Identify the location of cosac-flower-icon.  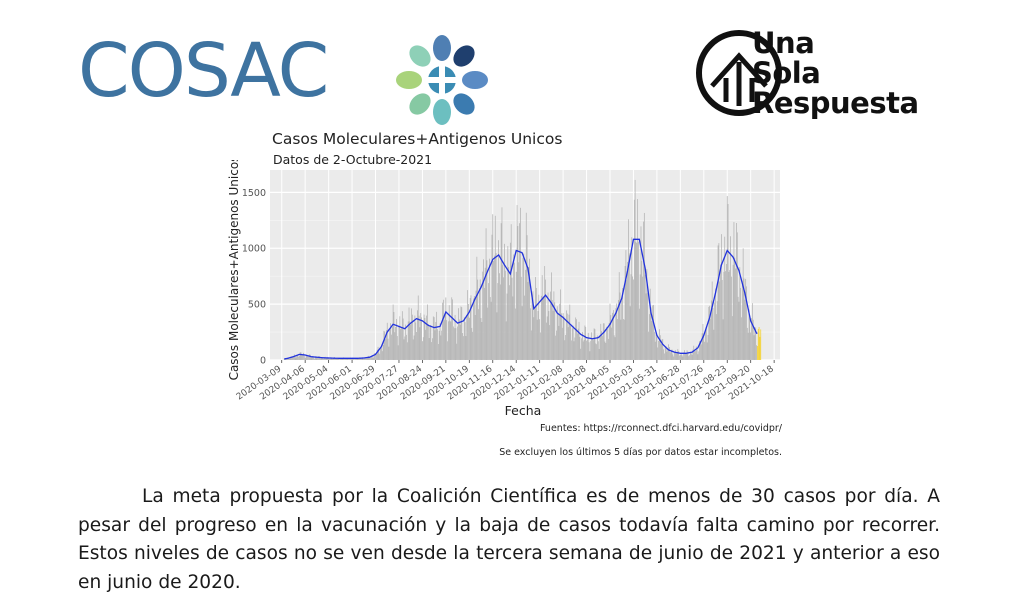
(442, 80).